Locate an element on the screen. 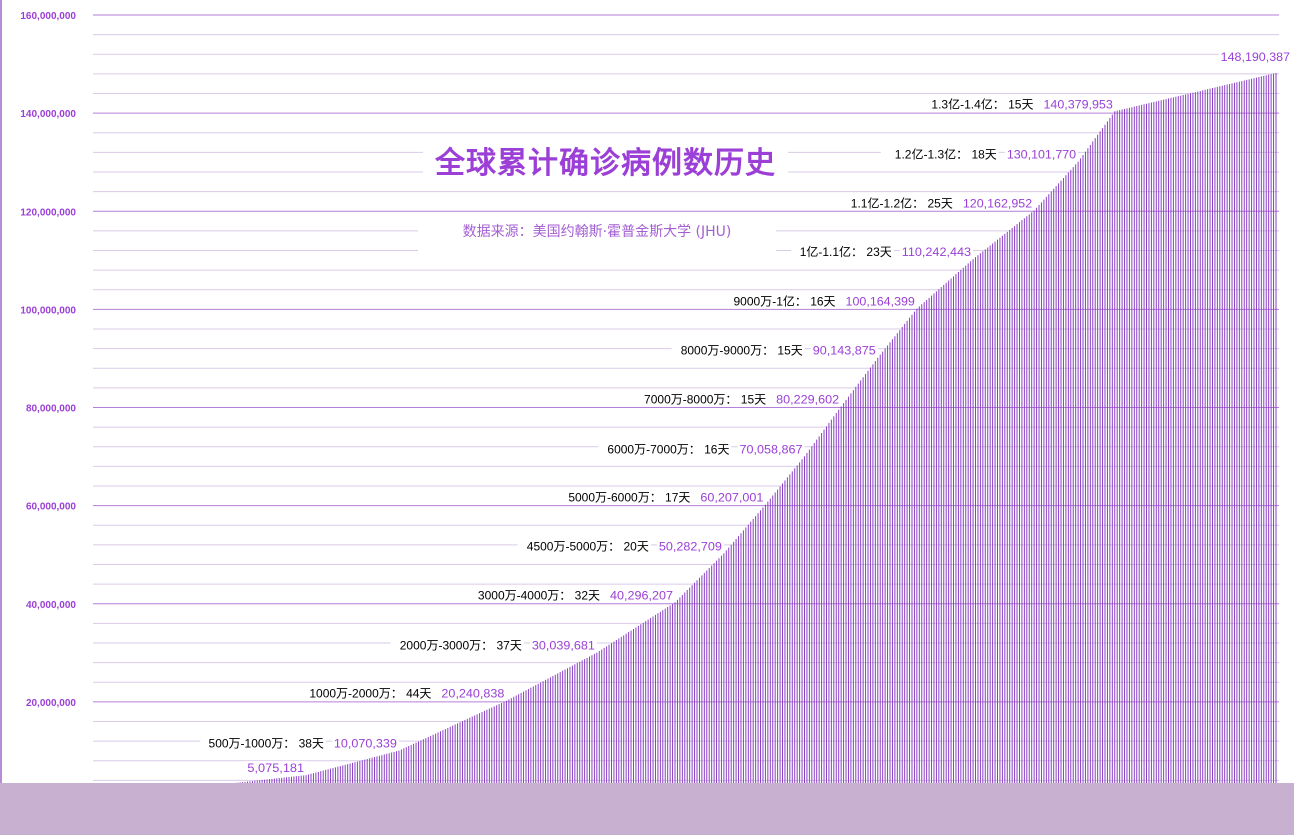 Image resolution: width=1294 pixels, height=835 pixels. milestone-range-label: 4500万-5000万： 20天 is located at coordinates (588, 546).